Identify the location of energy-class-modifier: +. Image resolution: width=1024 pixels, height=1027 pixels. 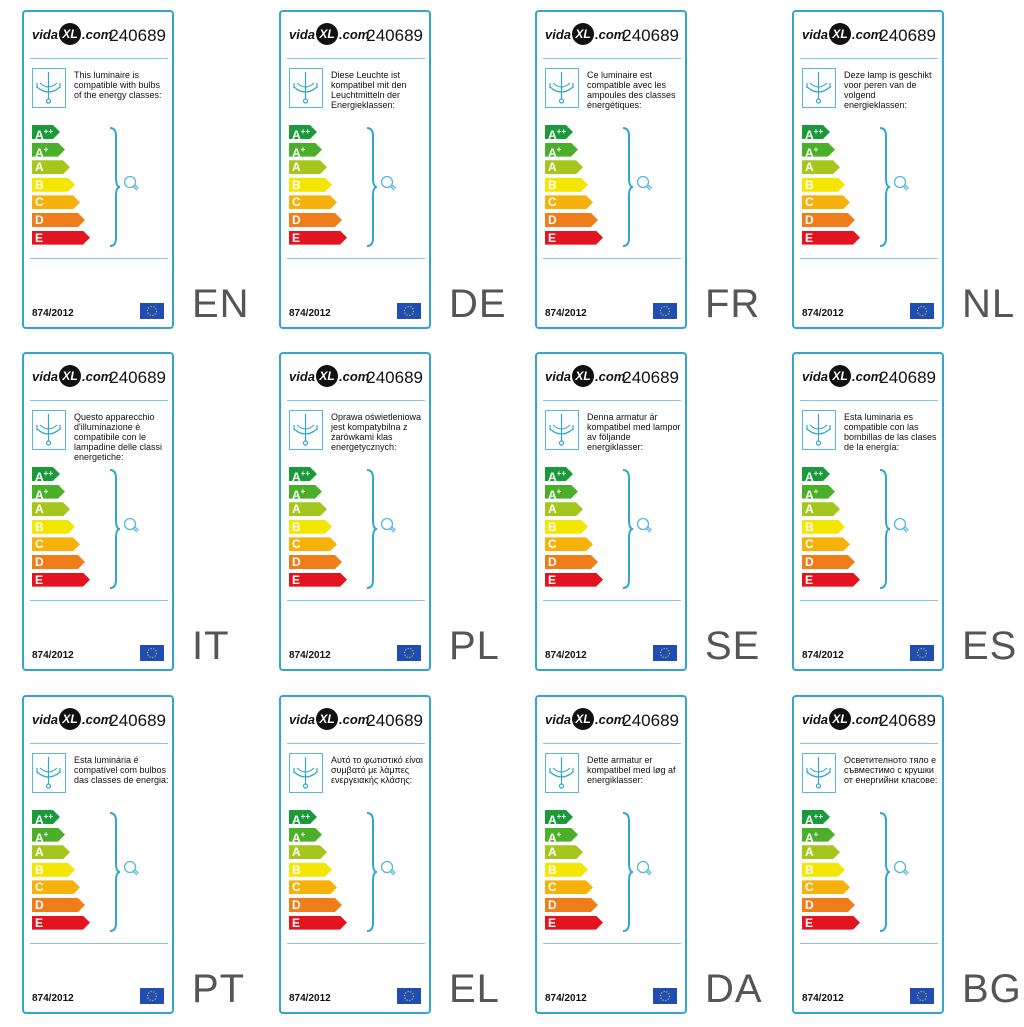
(303, 149).